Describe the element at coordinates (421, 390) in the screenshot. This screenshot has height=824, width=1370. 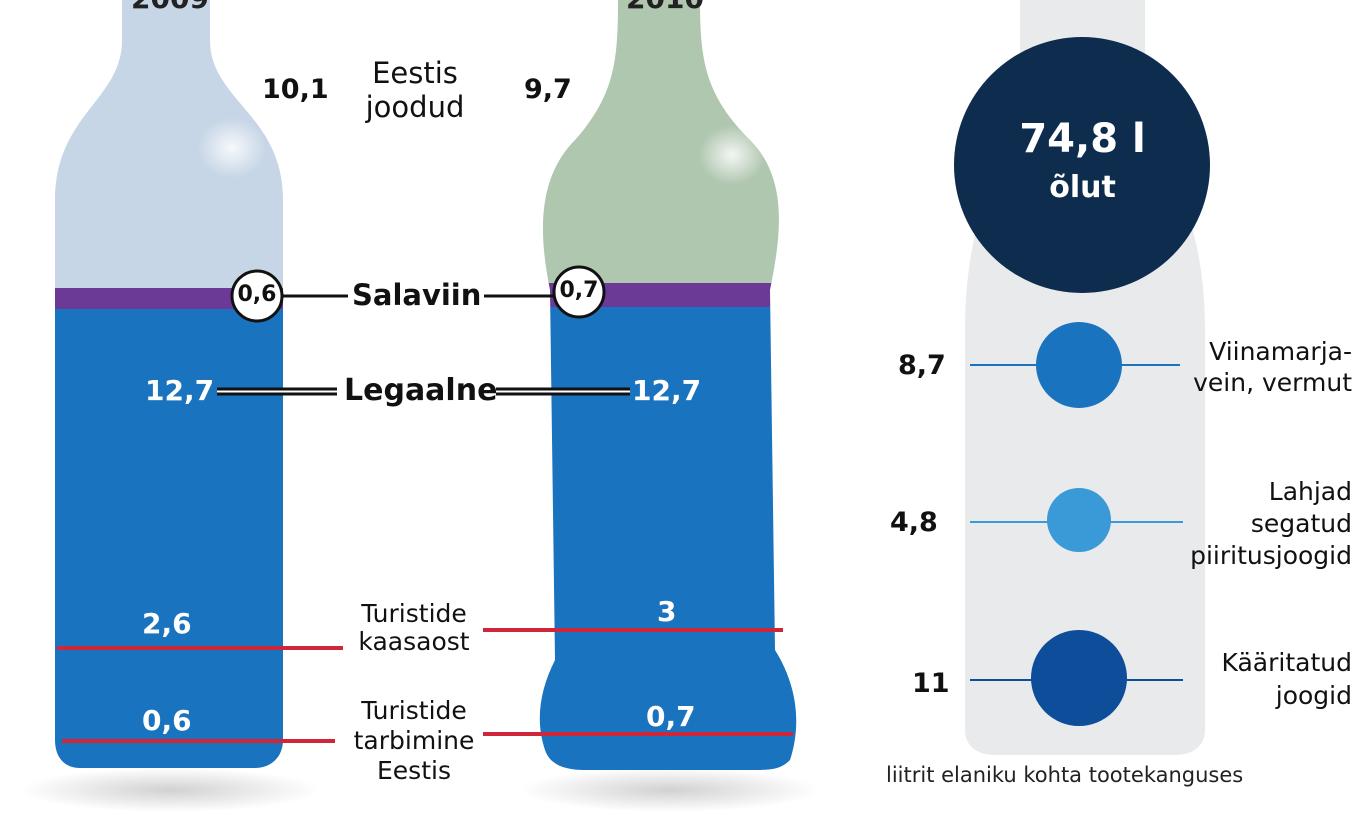
I see `label-legaalne: Legaalne` at that location.